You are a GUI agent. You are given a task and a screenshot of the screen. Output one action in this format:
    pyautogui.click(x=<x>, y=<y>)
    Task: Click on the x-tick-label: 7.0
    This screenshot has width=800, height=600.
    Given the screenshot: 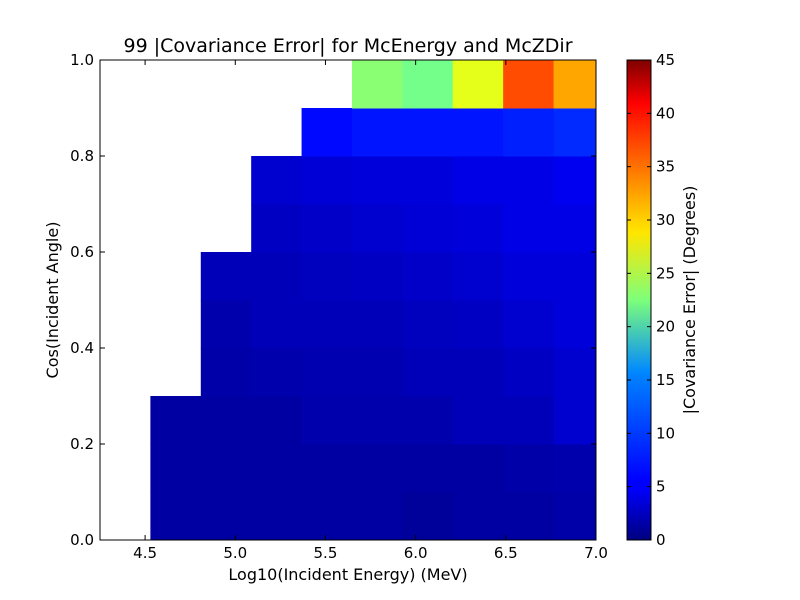 What is the action you would take?
    pyautogui.click(x=596, y=553)
    